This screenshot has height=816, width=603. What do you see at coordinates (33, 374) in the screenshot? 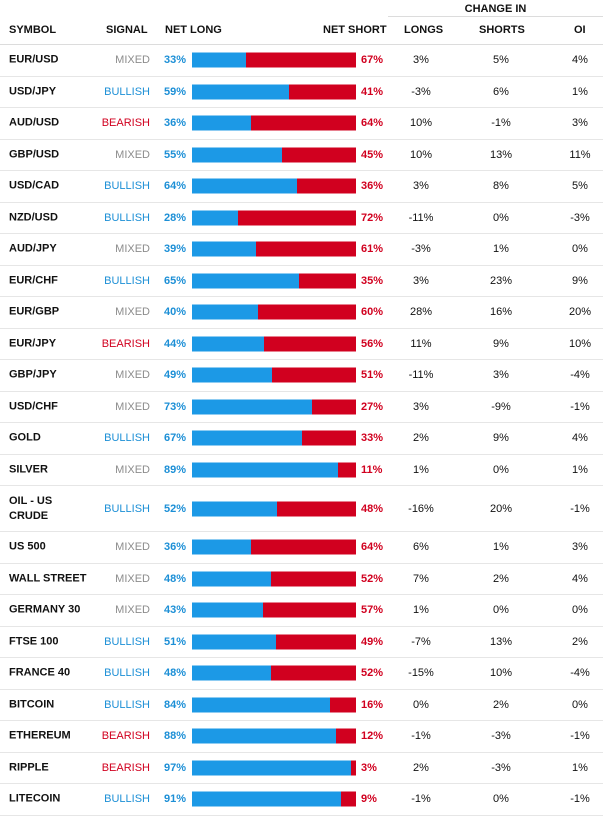
I see `symbol-cell: GBP/JPY` at bounding box center [33, 374].